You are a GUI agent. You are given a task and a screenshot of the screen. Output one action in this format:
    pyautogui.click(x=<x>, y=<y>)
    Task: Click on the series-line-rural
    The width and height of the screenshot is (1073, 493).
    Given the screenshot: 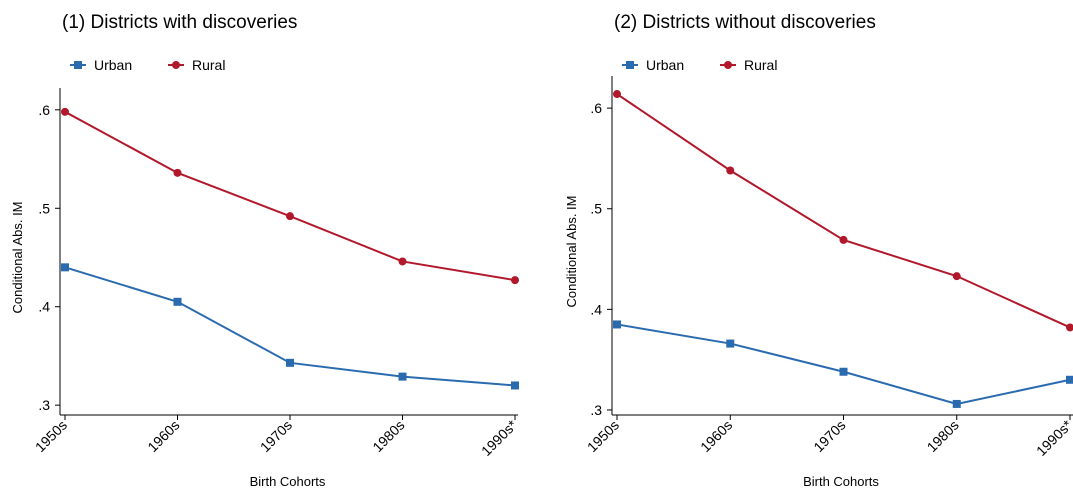 What is the action you would take?
    pyautogui.click(x=290, y=196)
    